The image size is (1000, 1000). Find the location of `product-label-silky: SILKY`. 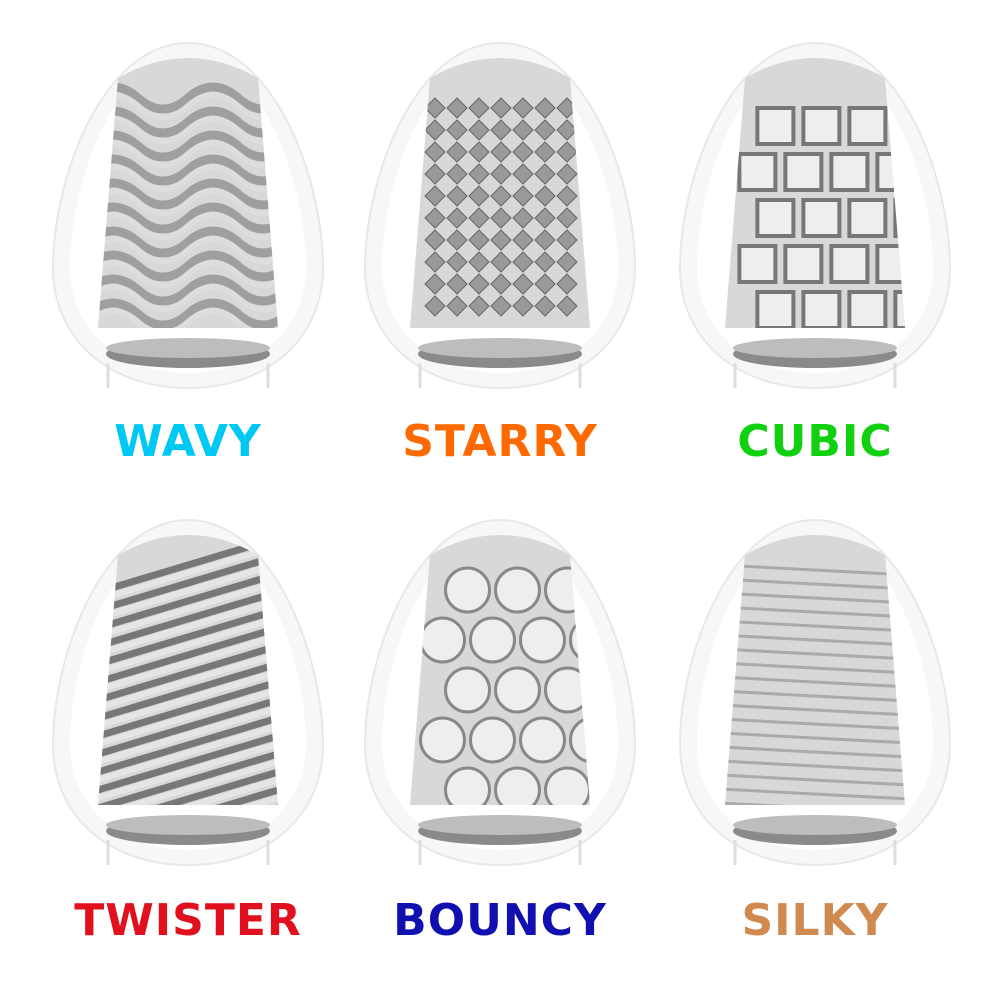

product-label-silky: SILKY is located at coordinates (815, 920).